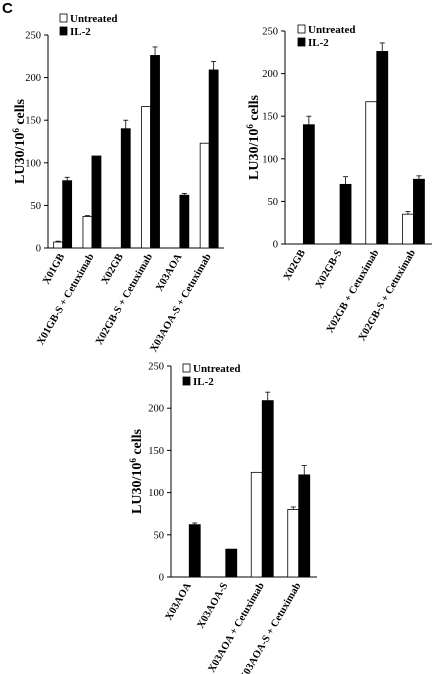  What do you see at coordinates (87, 232) in the screenshot?
I see `bar-untreated-x01gb-s-cetuximab` at bounding box center [87, 232].